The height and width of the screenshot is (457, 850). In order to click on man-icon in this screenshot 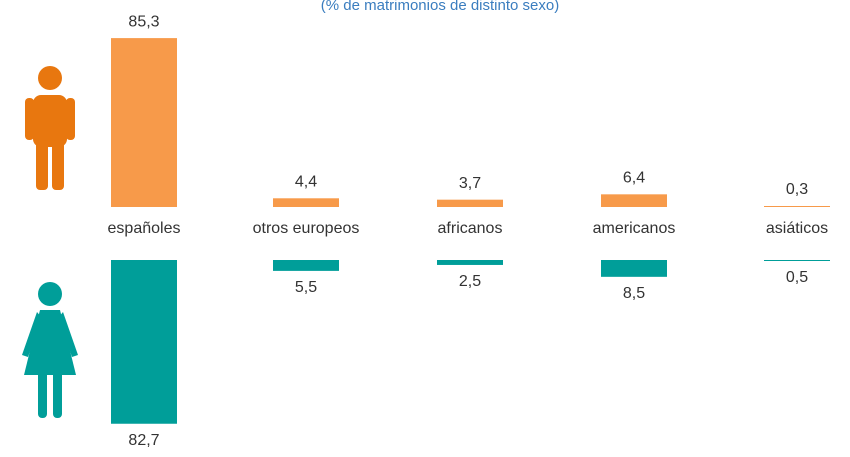, I will do `click(50, 128)`.